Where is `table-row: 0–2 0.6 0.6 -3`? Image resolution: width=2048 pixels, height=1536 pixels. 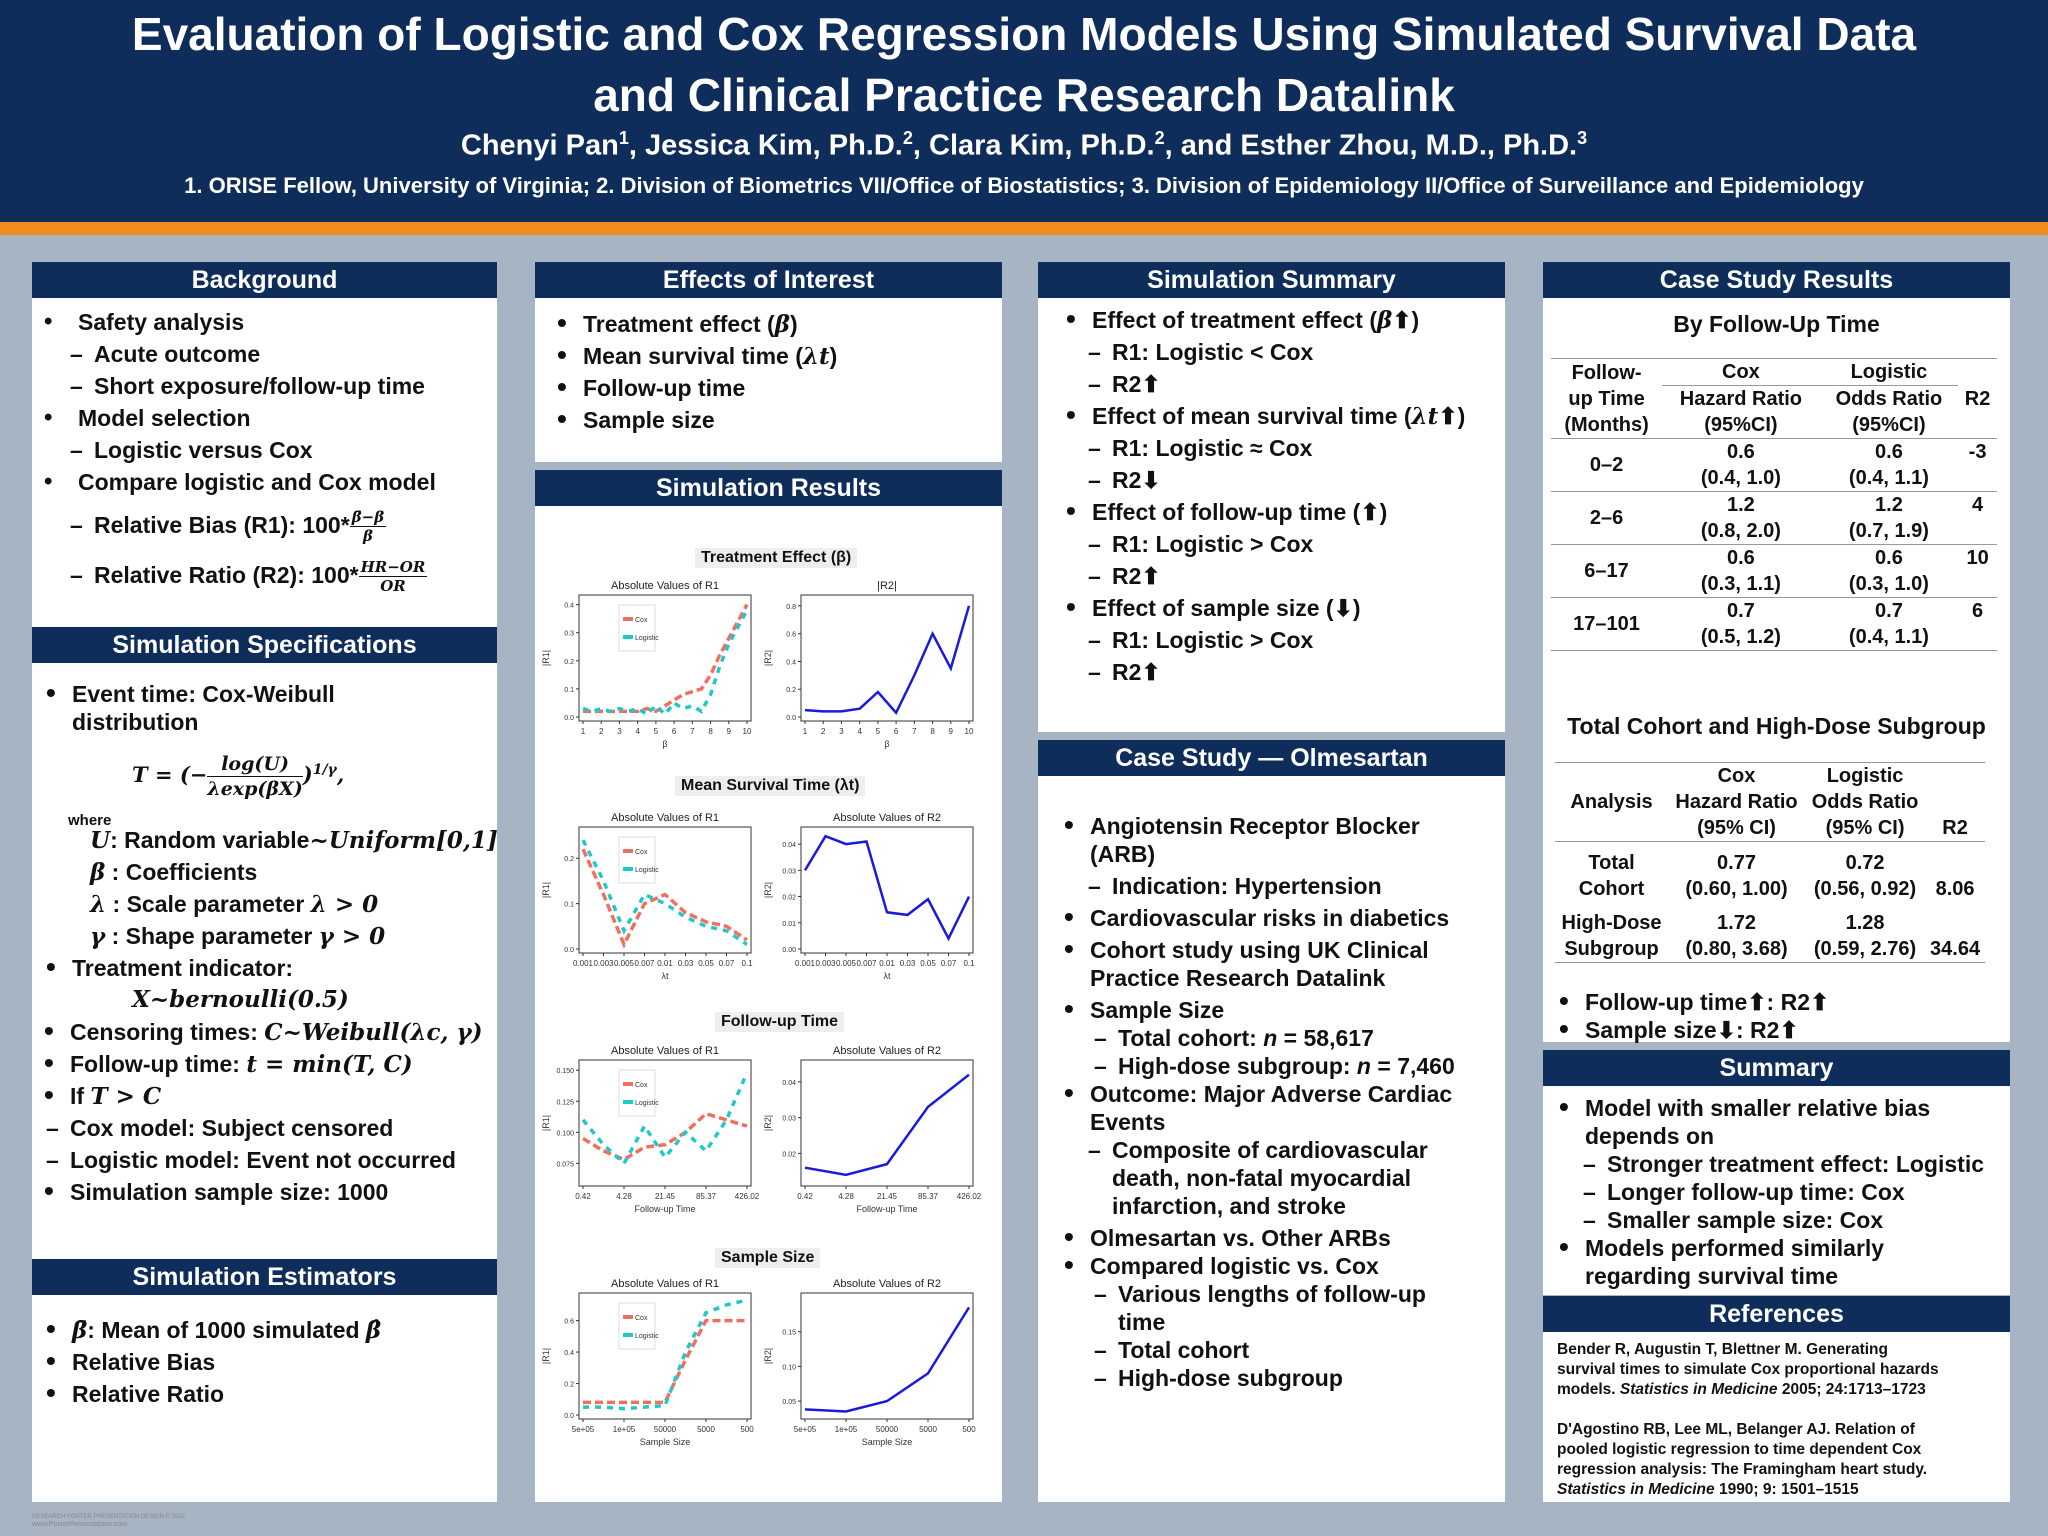 table-row: 0–2 0.6 0.6 -3 is located at coordinates (1774, 465).